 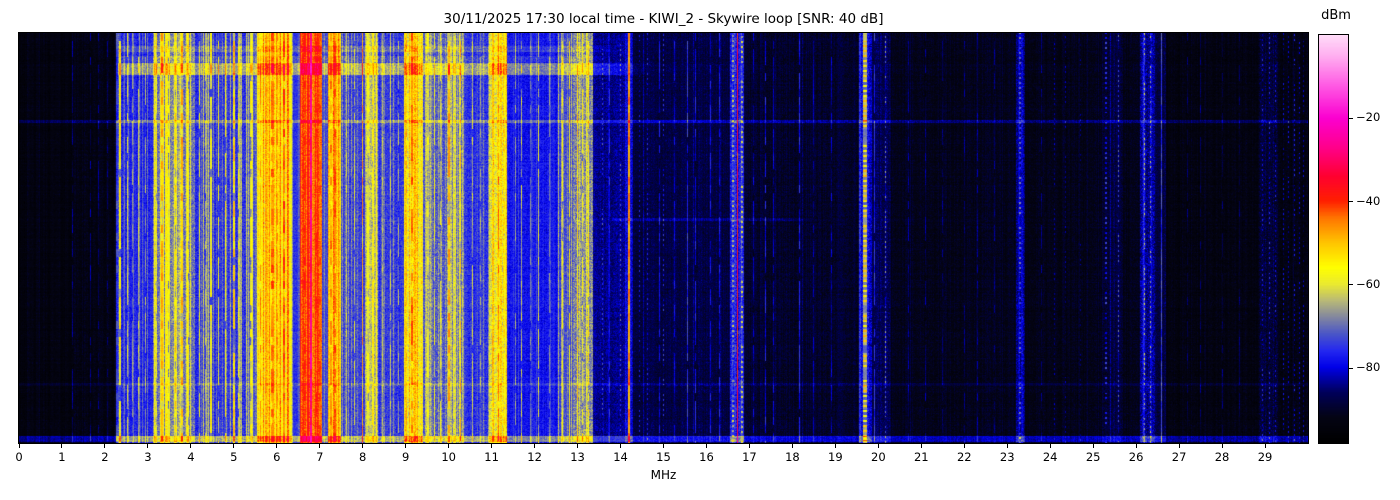 I want to click on x-tick-label: 3, so click(x=148, y=457).